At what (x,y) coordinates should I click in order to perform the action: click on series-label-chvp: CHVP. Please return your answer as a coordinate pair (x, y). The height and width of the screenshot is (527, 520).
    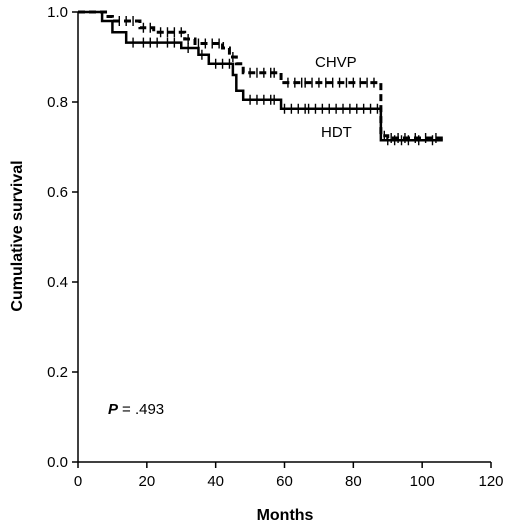
    Looking at the image, I should click on (336, 62).